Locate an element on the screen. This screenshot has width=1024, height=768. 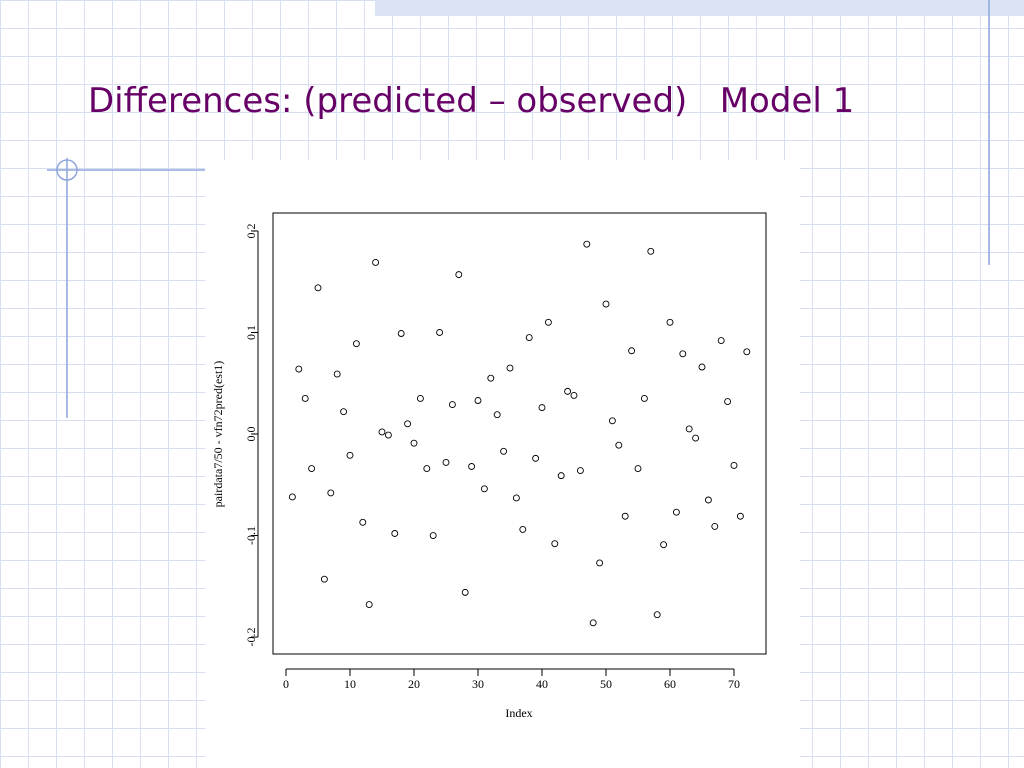
x-tick-label: 30 is located at coordinates (478, 684).